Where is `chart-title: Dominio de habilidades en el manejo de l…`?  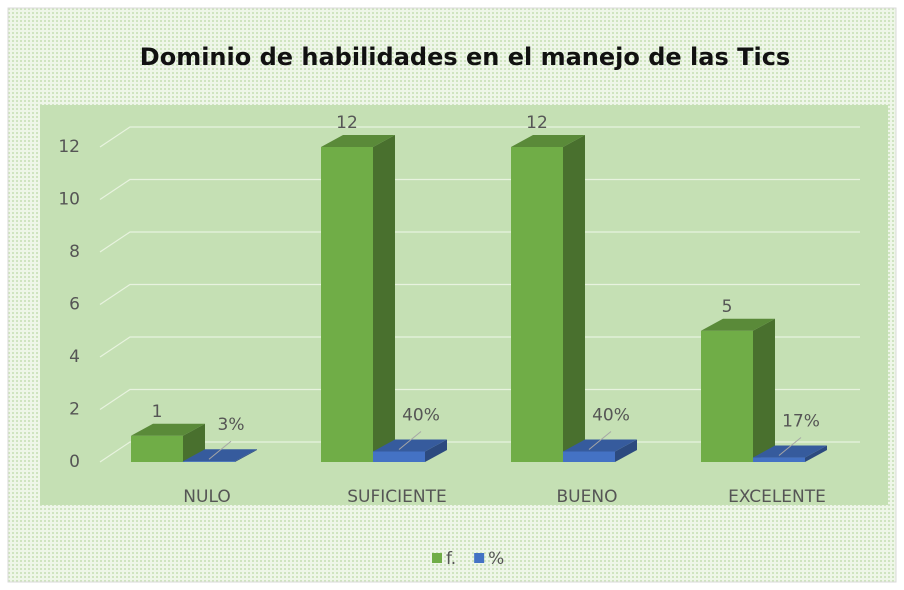
chart-title: Dominio de habilidades en el manejo de l… is located at coordinates (465, 57).